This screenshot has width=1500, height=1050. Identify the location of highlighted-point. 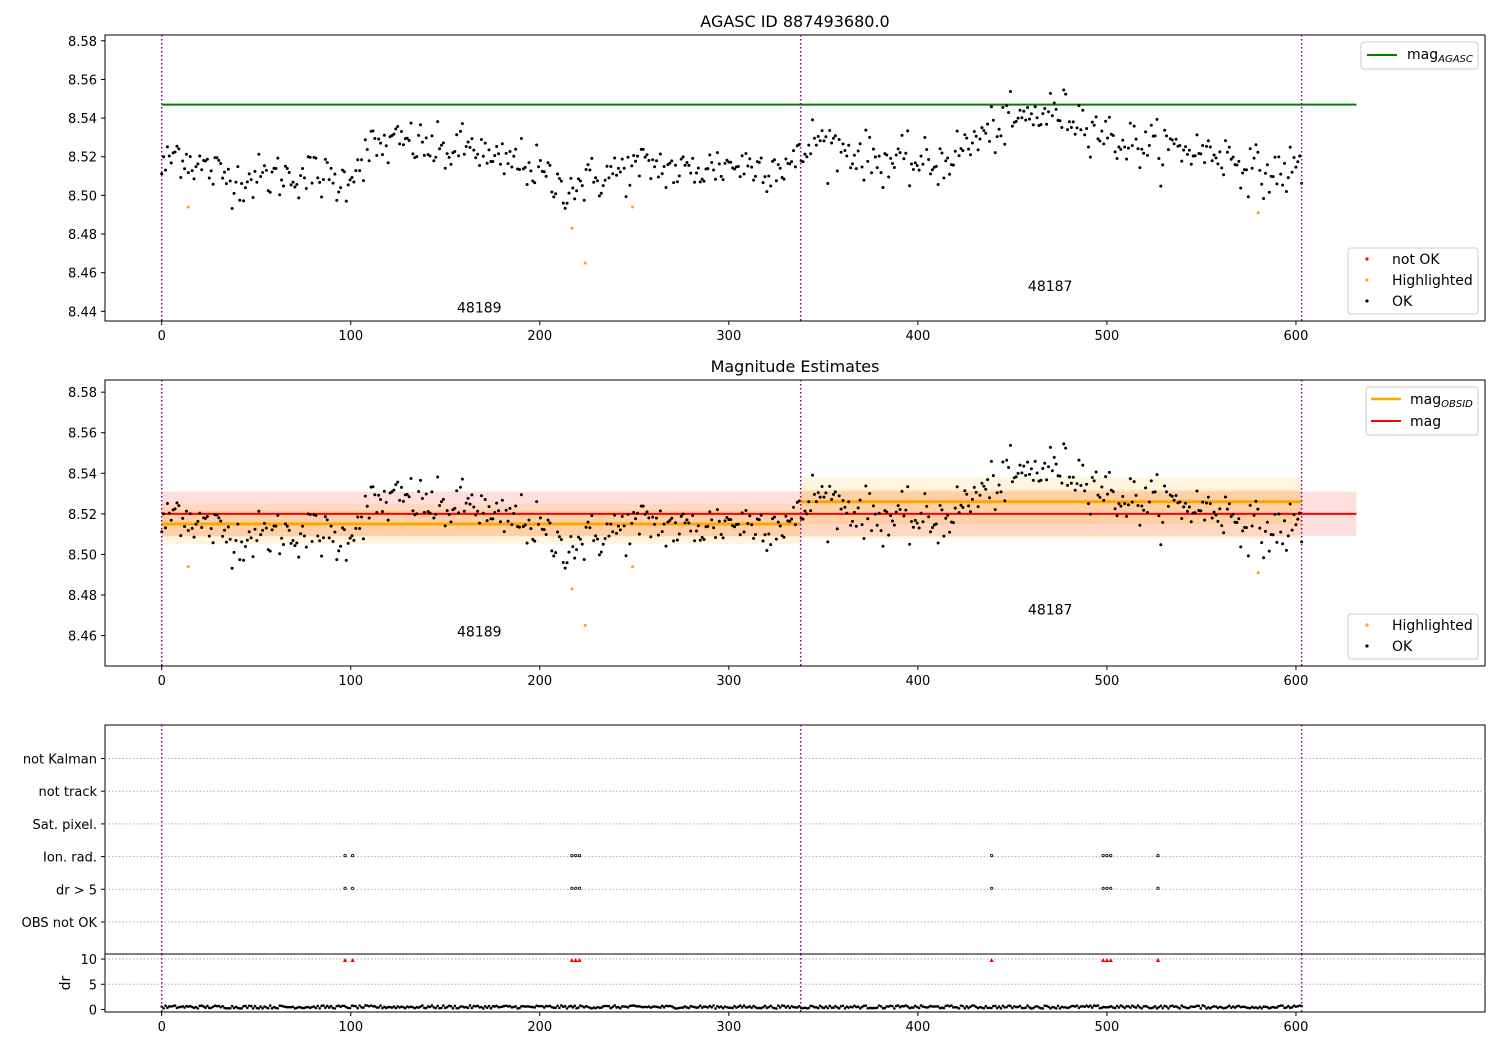
(1258, 573).